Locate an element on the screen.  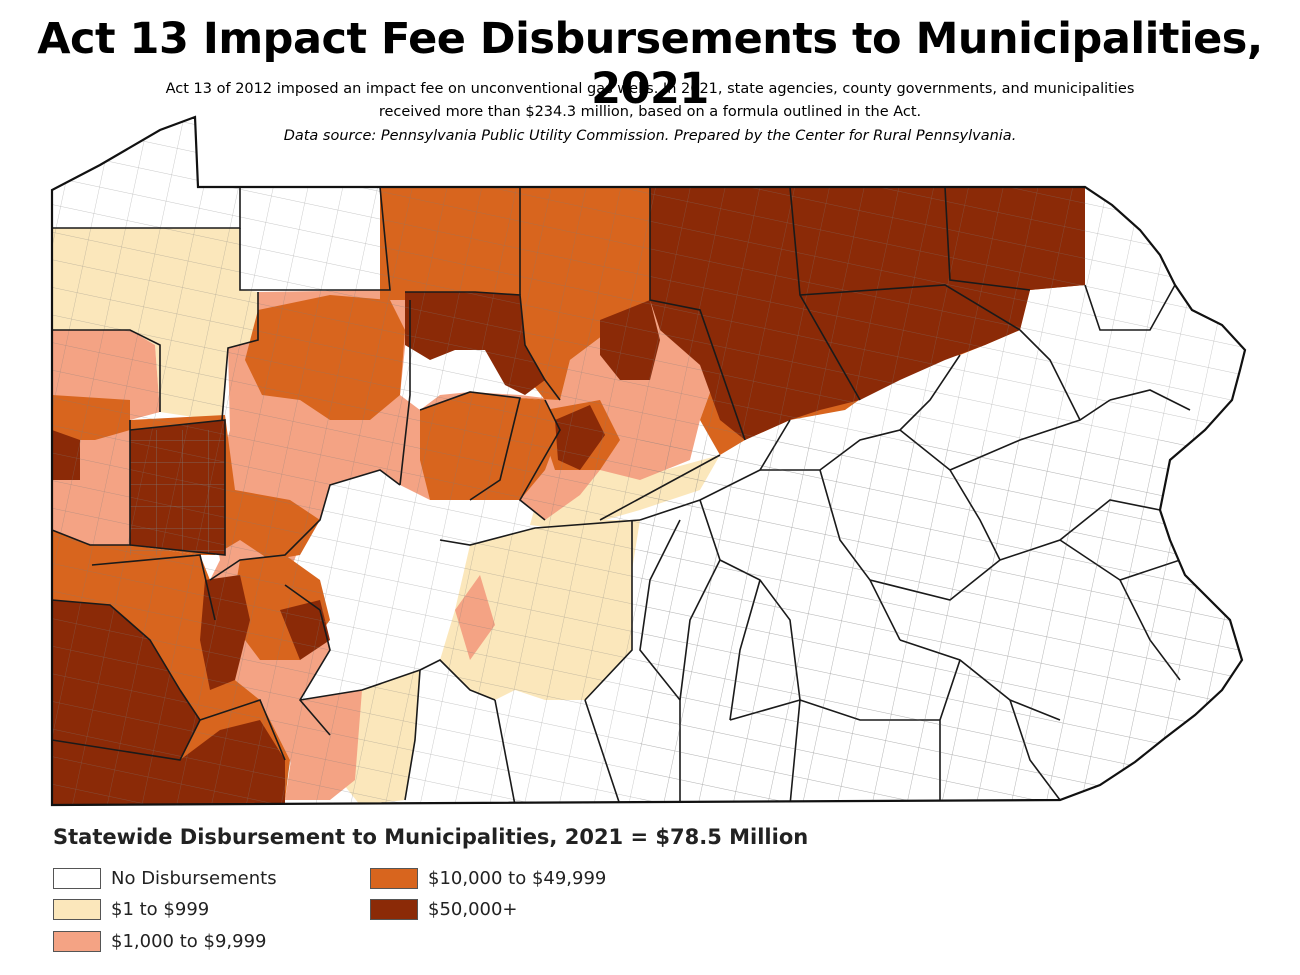
legend-label-1-to-999: $1 to $999 is located at coordinates (160, 909).